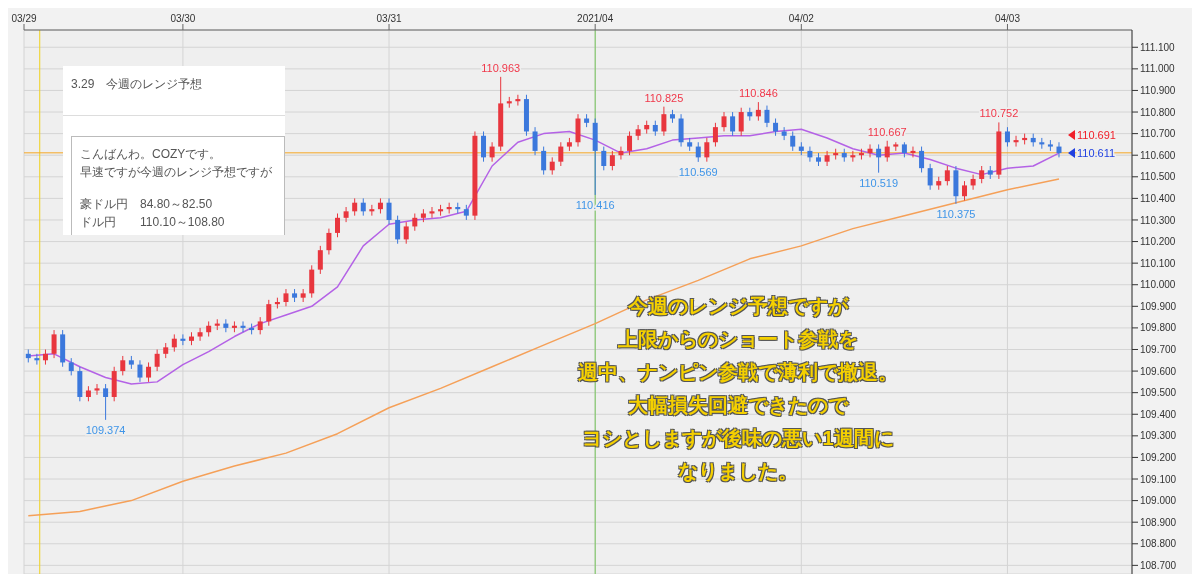  I want to click on x-tick-label: 03/30, so click(183, 18).